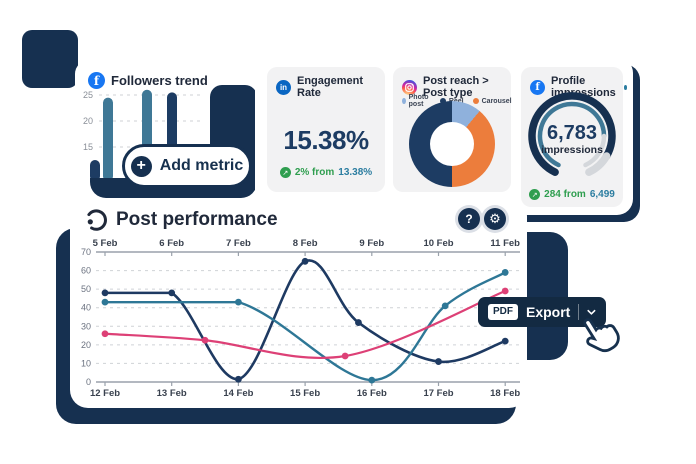 This screenshot has width=696, height=464. What do you see at coordinates (601, 335) in the screenshot?
I see `hand-cursor-icon` at bounding box center [601, 335].